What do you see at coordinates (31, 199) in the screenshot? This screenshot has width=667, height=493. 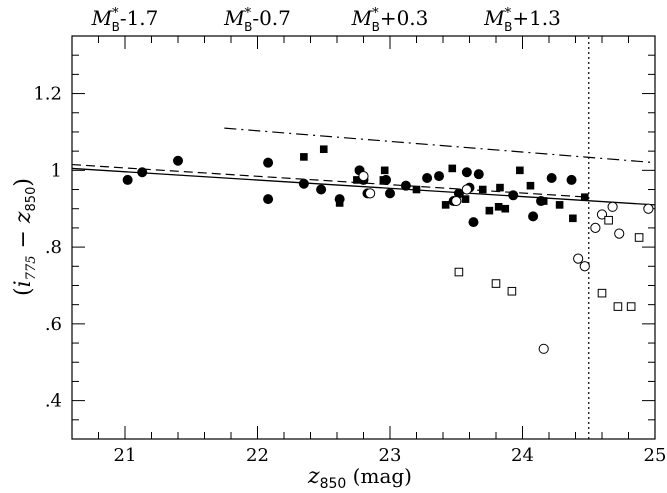 I see `y-axis-label-zsub: 850` at bounding box center [31, 199].